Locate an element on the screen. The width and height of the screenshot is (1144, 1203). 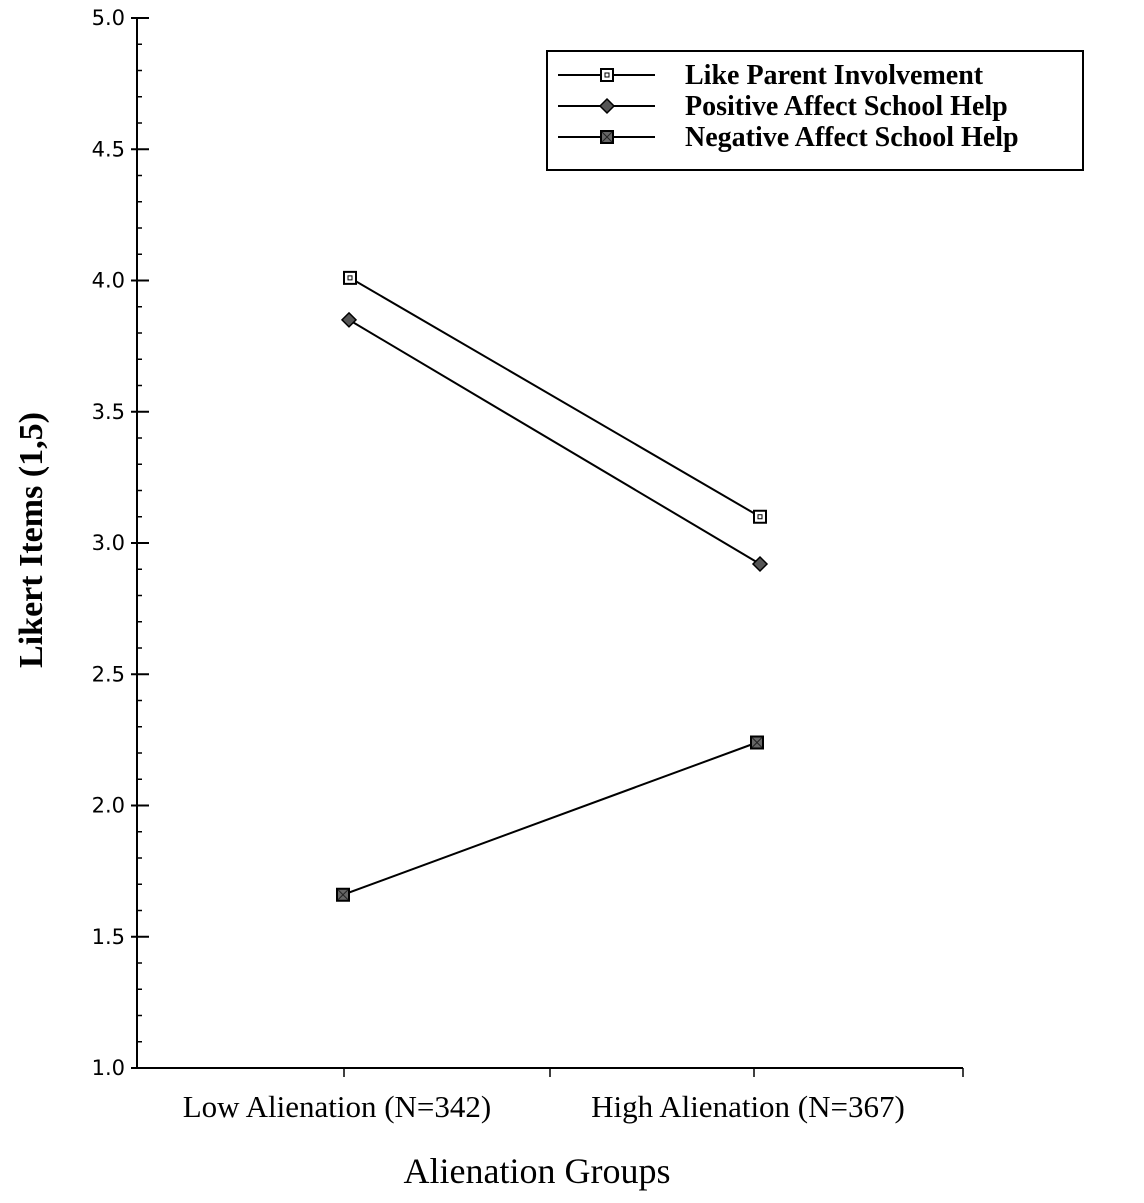
x-axis-title: Alienation Groups is located at coordinates (537, 1171).